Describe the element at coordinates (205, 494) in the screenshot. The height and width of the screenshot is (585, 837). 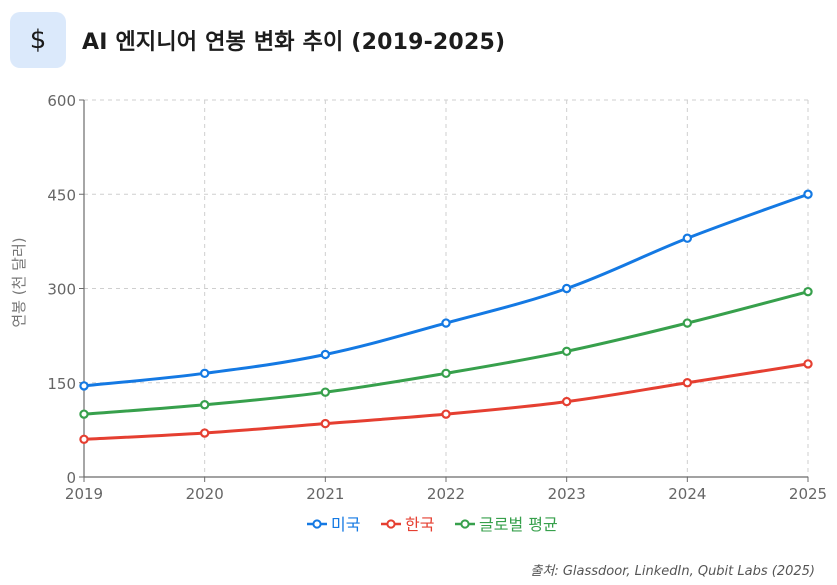
I see `x-tick-label: 2020` at that location.